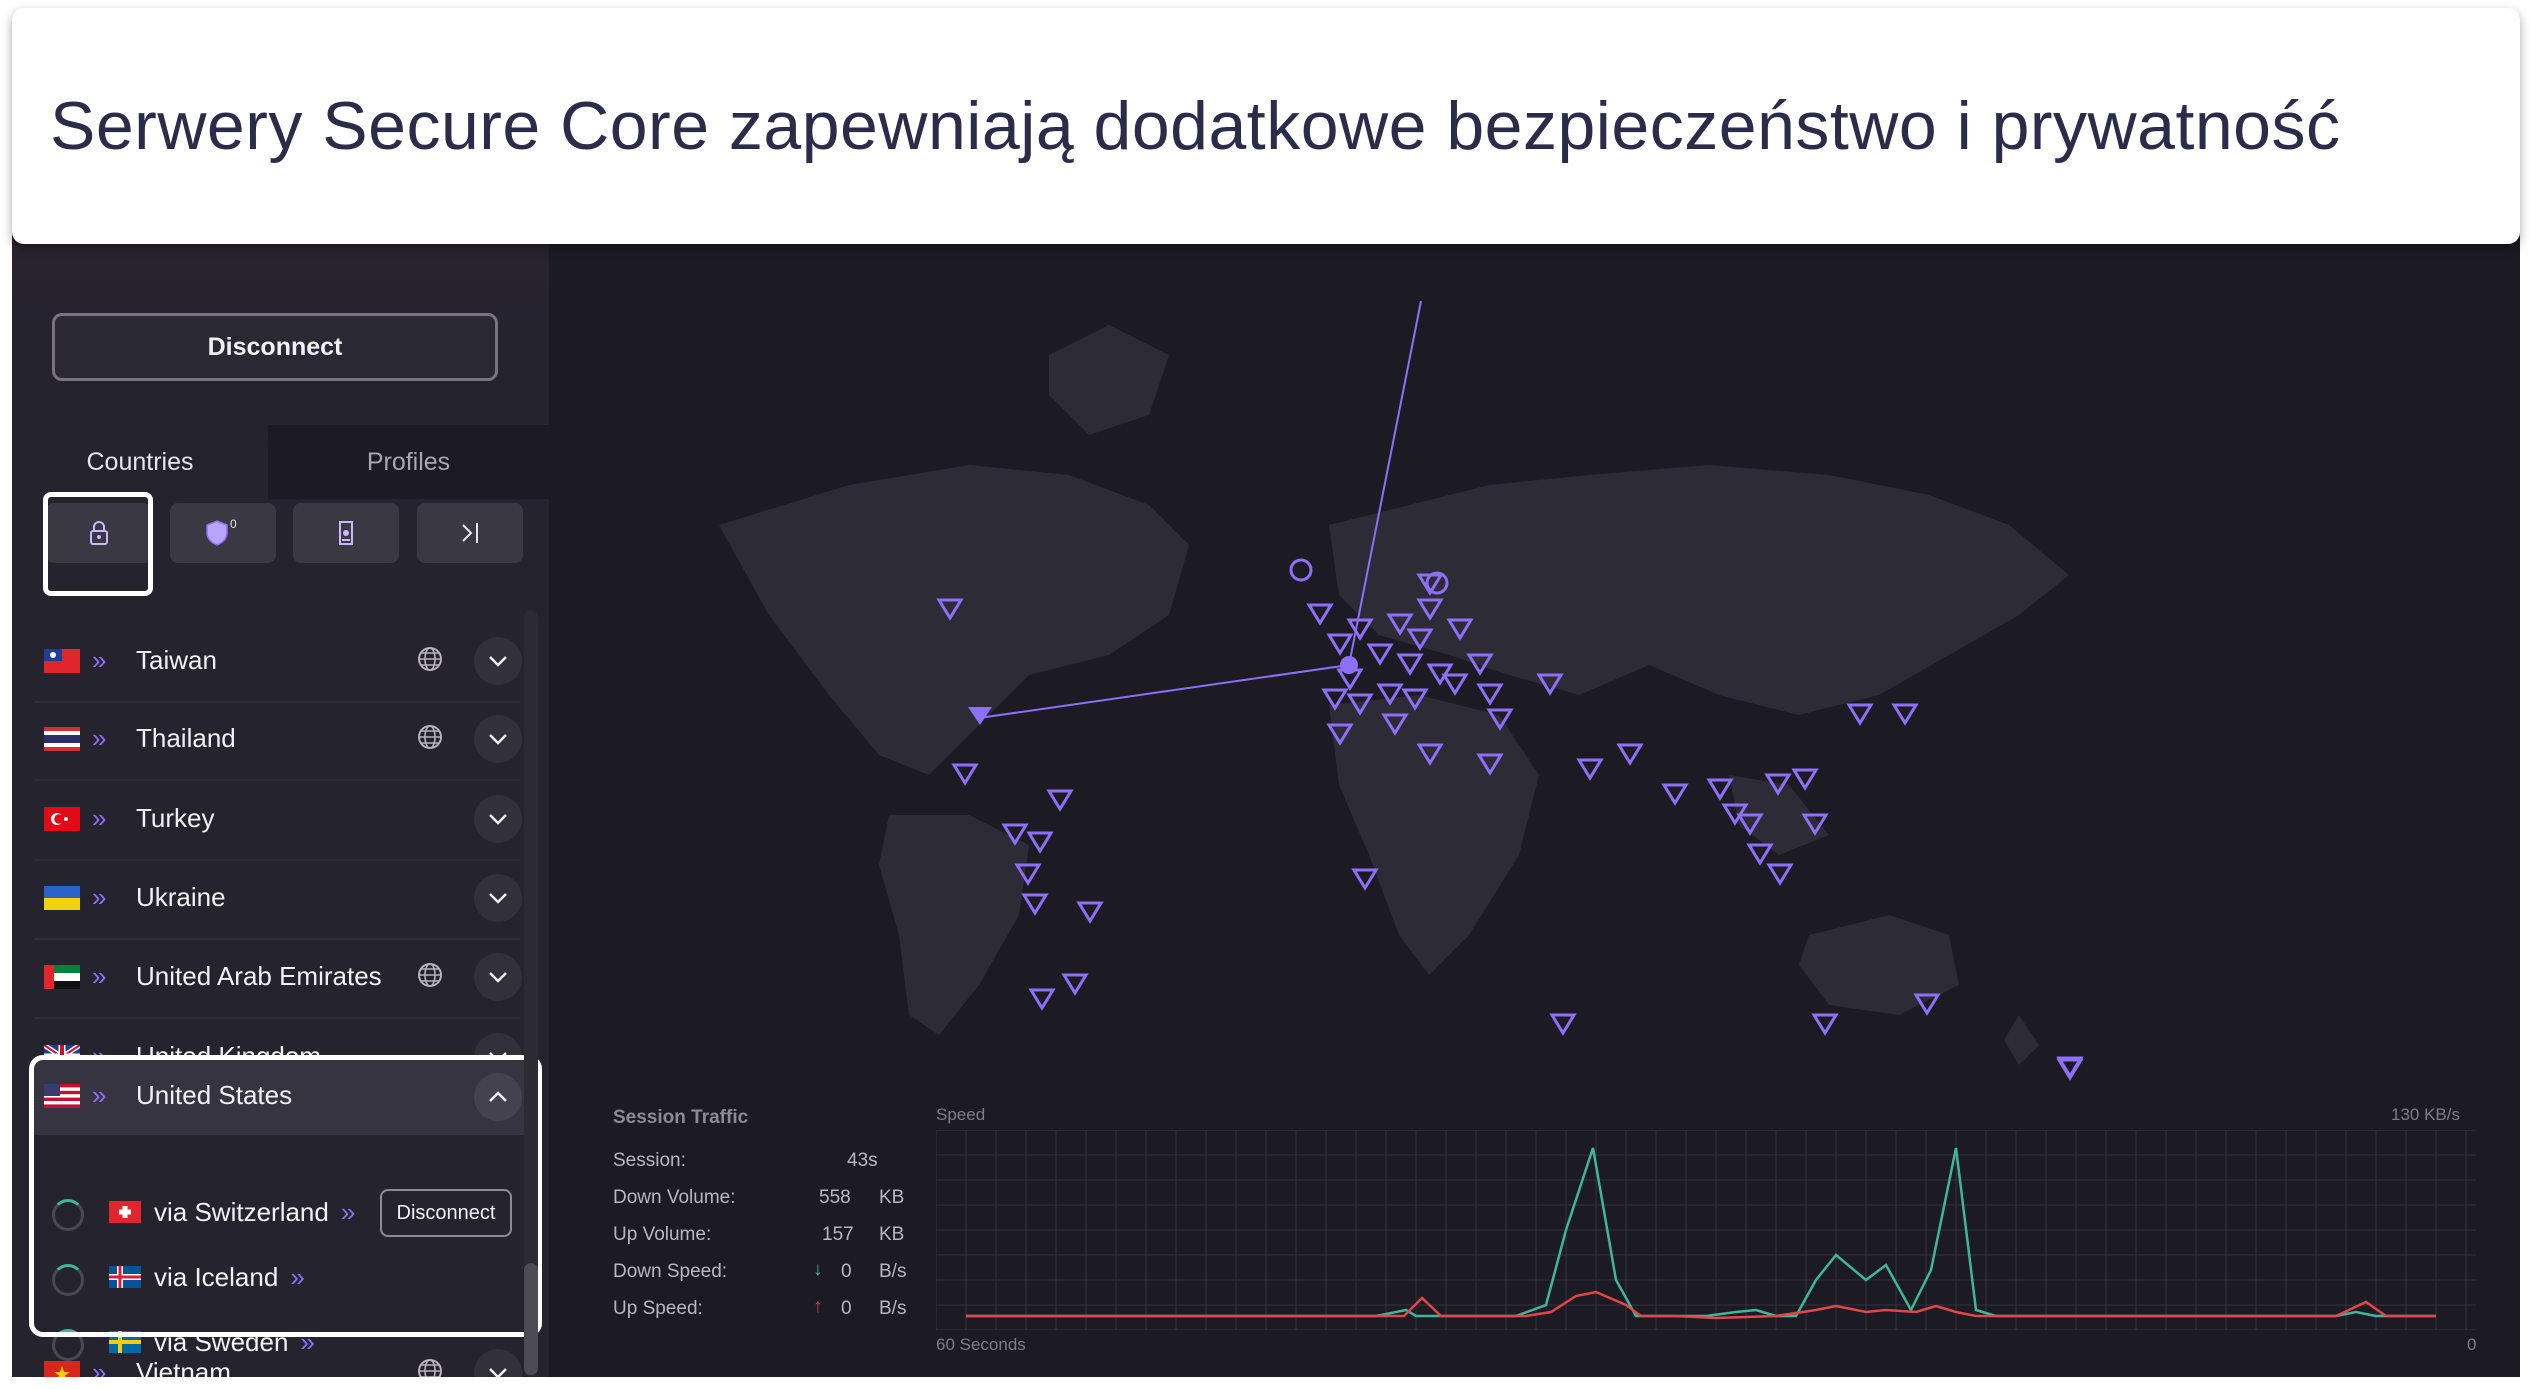  I want to click on up-arrow-icon: ↑, so click(818, 1306).